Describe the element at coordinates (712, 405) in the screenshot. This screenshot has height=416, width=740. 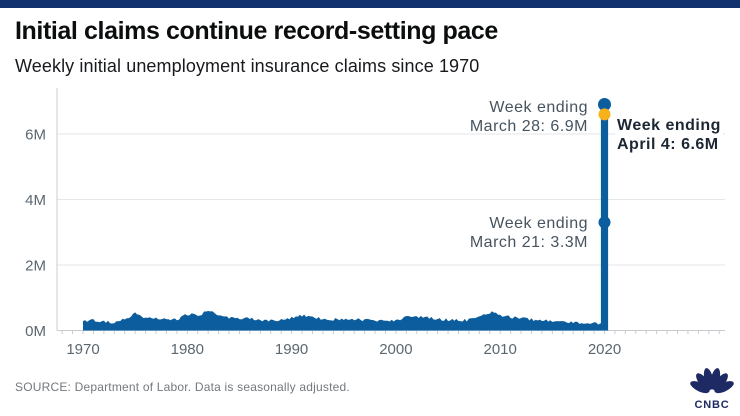
I see `cnbc-logo-text: CNBC` at that location.